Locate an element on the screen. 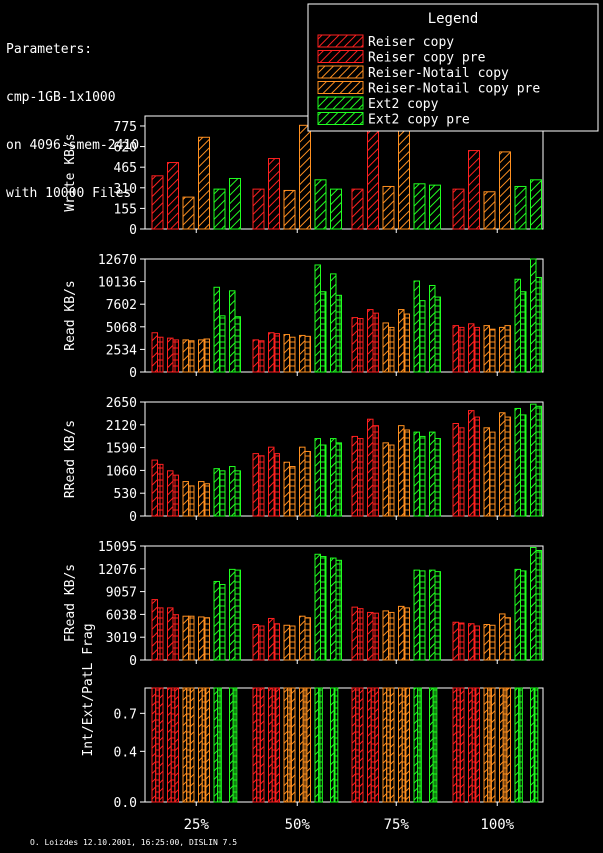 This screenshot has height=853, width=603. y-tick-label: 10136 is located at coordinates (117, 283).